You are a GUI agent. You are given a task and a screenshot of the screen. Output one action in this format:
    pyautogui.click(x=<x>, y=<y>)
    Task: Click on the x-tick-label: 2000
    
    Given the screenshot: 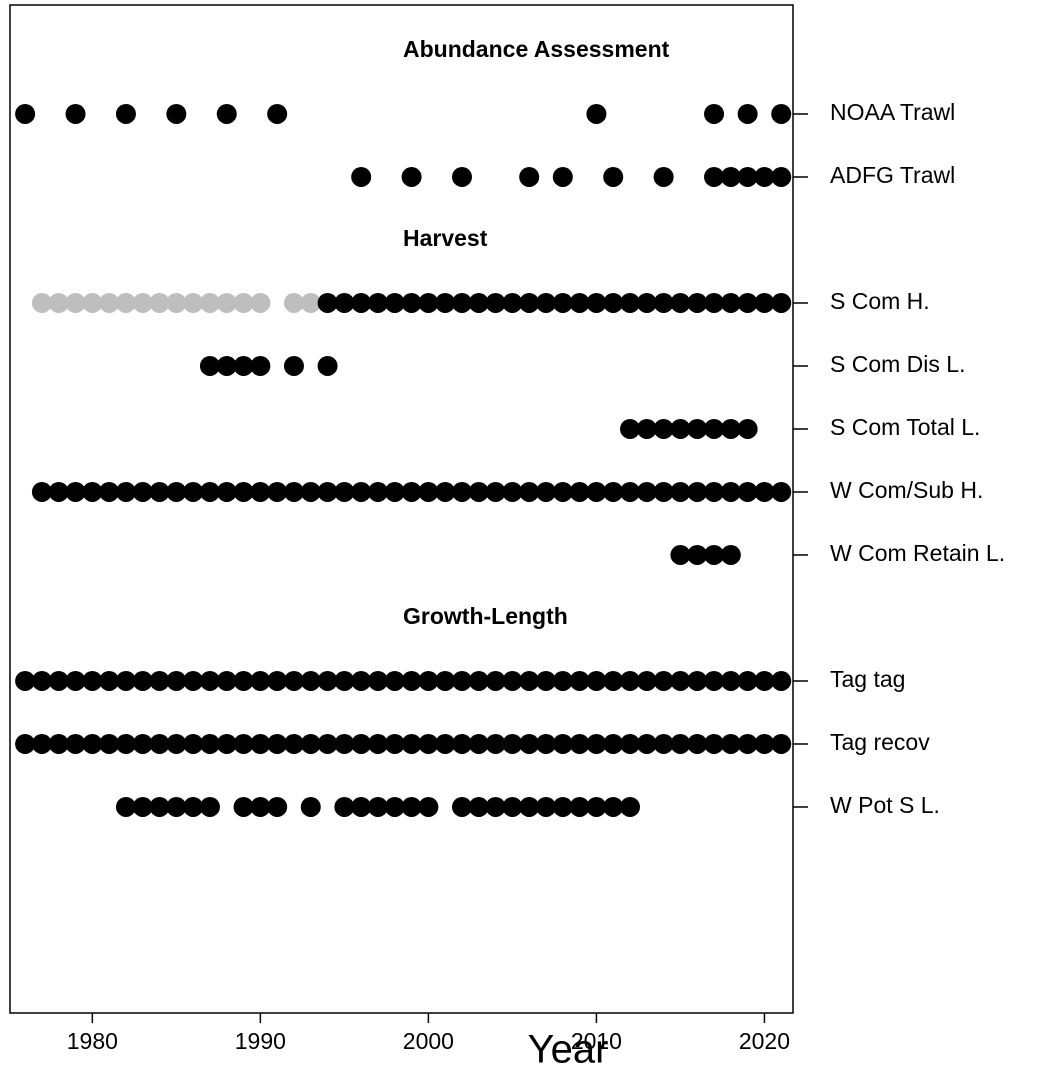 What is the action you would take?
    pyautogui.click(x=428, y=1041)
    